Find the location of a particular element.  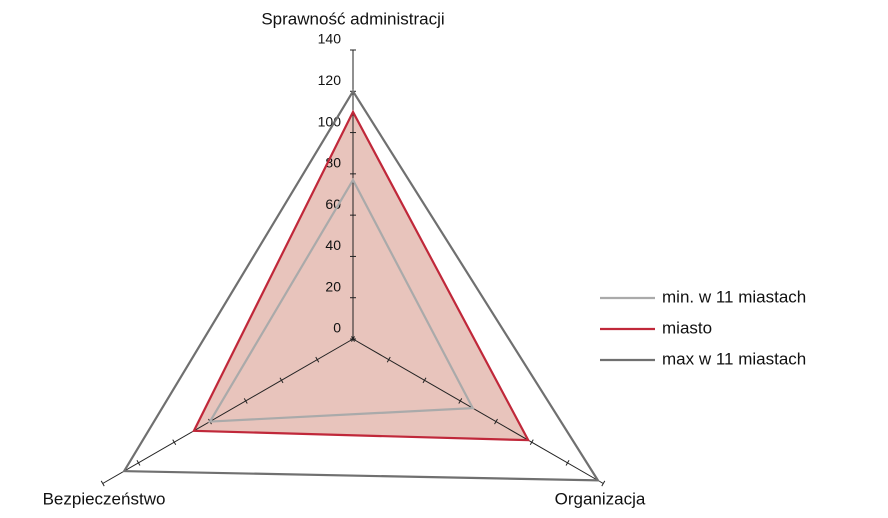

tick-label: 140 is located at coordinates (330, 39).